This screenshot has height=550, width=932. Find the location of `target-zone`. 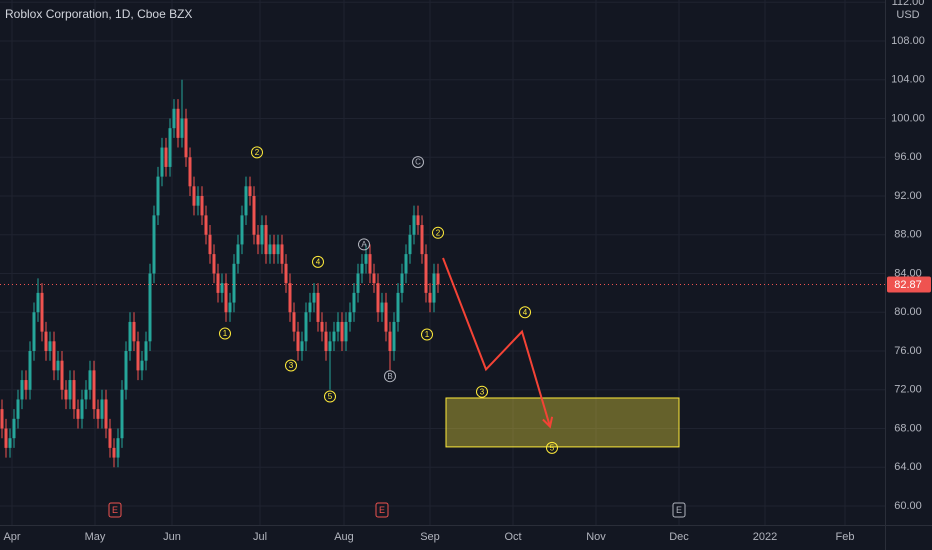

target-zone is located at coordinates (562, 422).